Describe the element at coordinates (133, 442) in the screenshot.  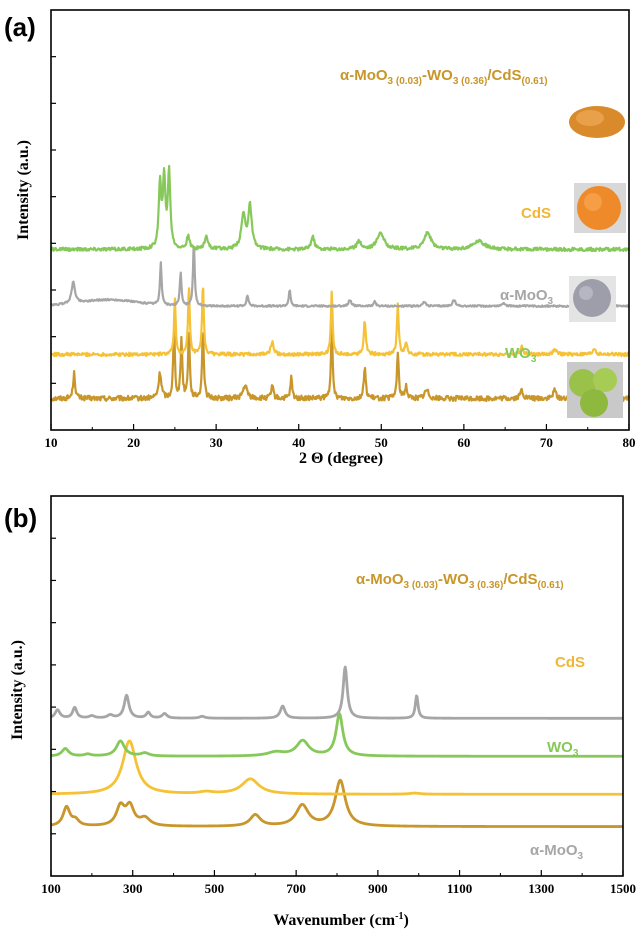
I see `x-tick-label: 20` at that location.